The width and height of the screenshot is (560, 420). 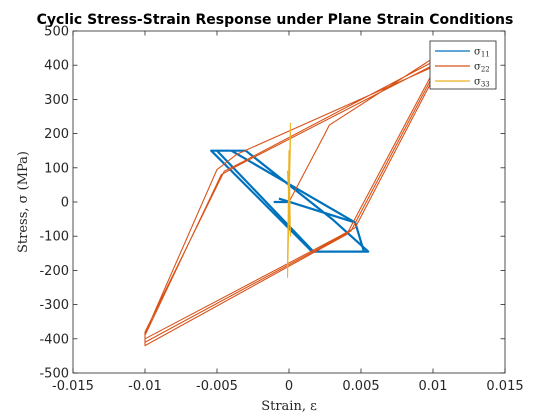 I want to click on y-tick-label: 0, so click(x=65, y=203).